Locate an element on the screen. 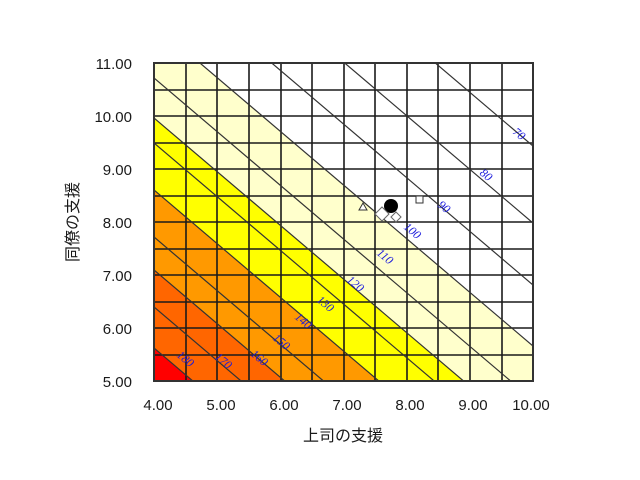 The width and height of the screenshot is (640, 480). marker-diamond is located at coordinates (382, 214).